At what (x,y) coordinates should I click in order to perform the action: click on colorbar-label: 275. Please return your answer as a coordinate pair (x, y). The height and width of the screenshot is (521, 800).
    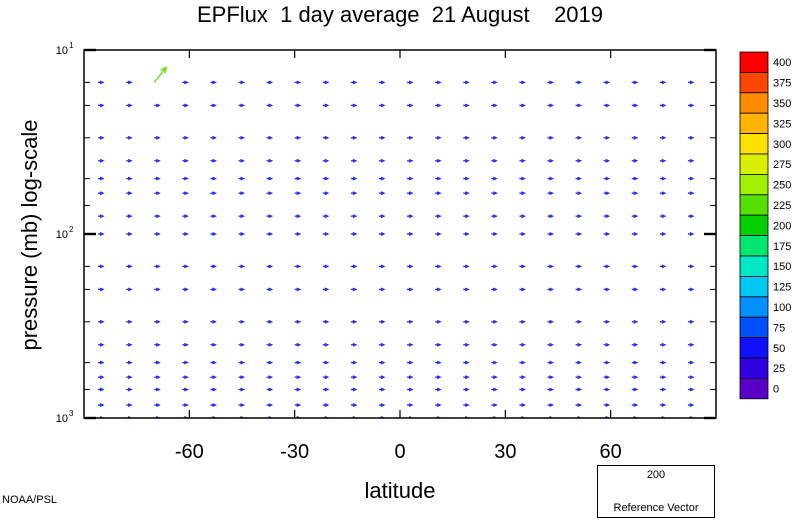
    Looking at the image, I should click on (782, 165).